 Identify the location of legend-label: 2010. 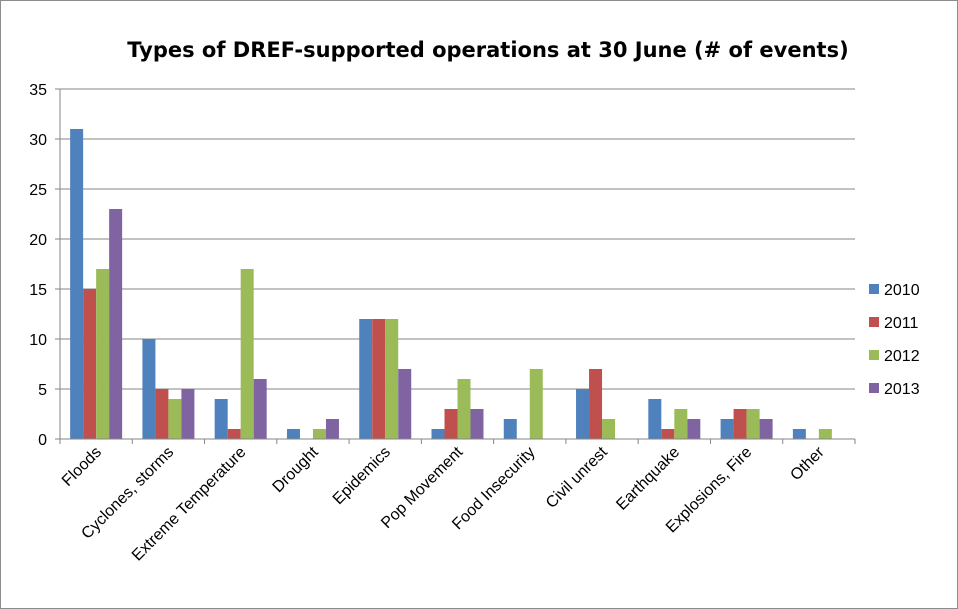
(902, 290).